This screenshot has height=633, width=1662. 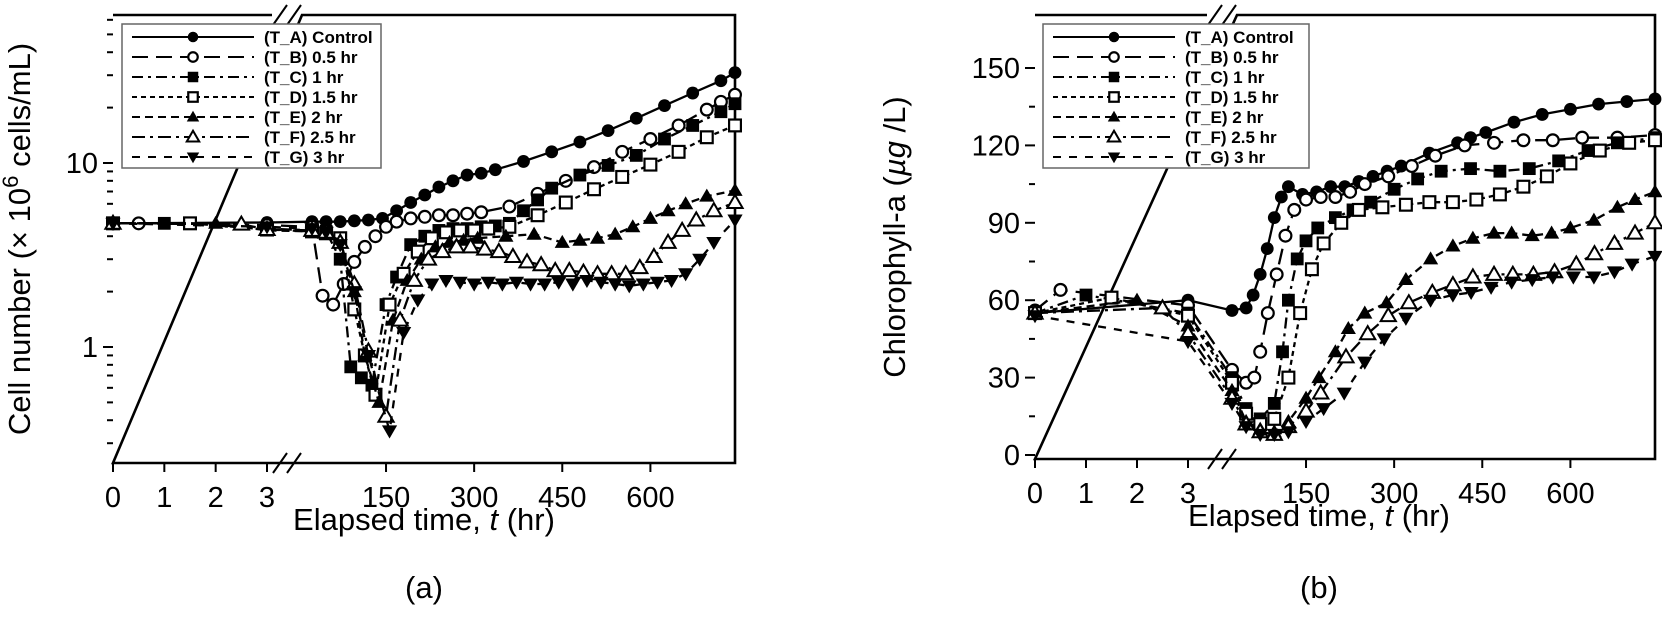 I want to click on y-tick-label: 60, so click(x=1004, y=301).